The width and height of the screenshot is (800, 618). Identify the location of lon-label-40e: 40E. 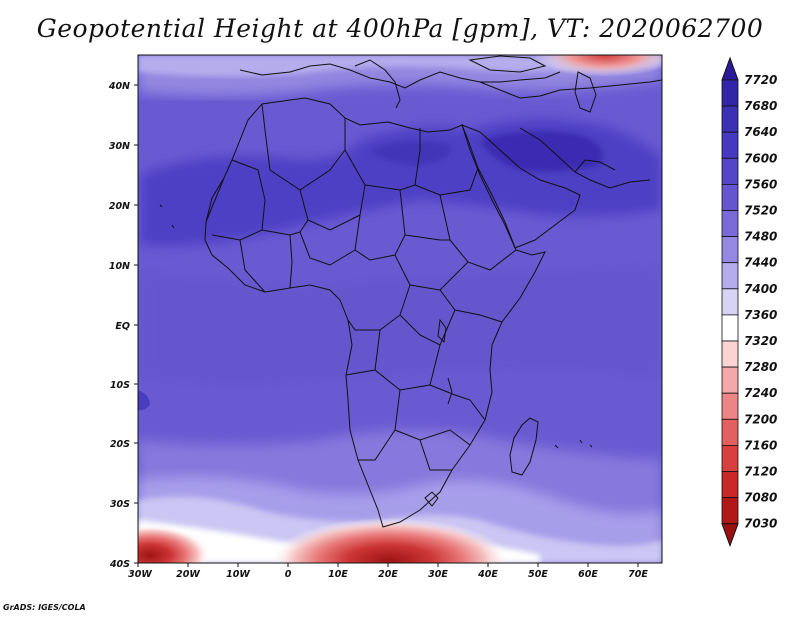
(487, 574).